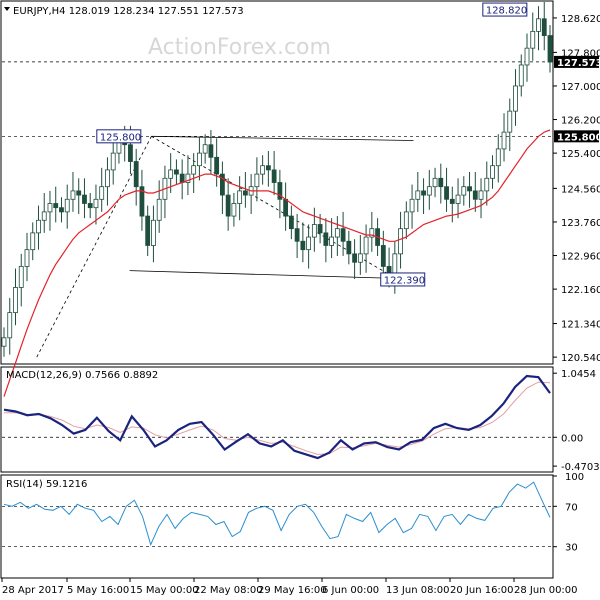  What do you see at coordinates (580, 358) in the screenshot?
I see `price-tick-label: 120.540` at bounding box center [580, 358].